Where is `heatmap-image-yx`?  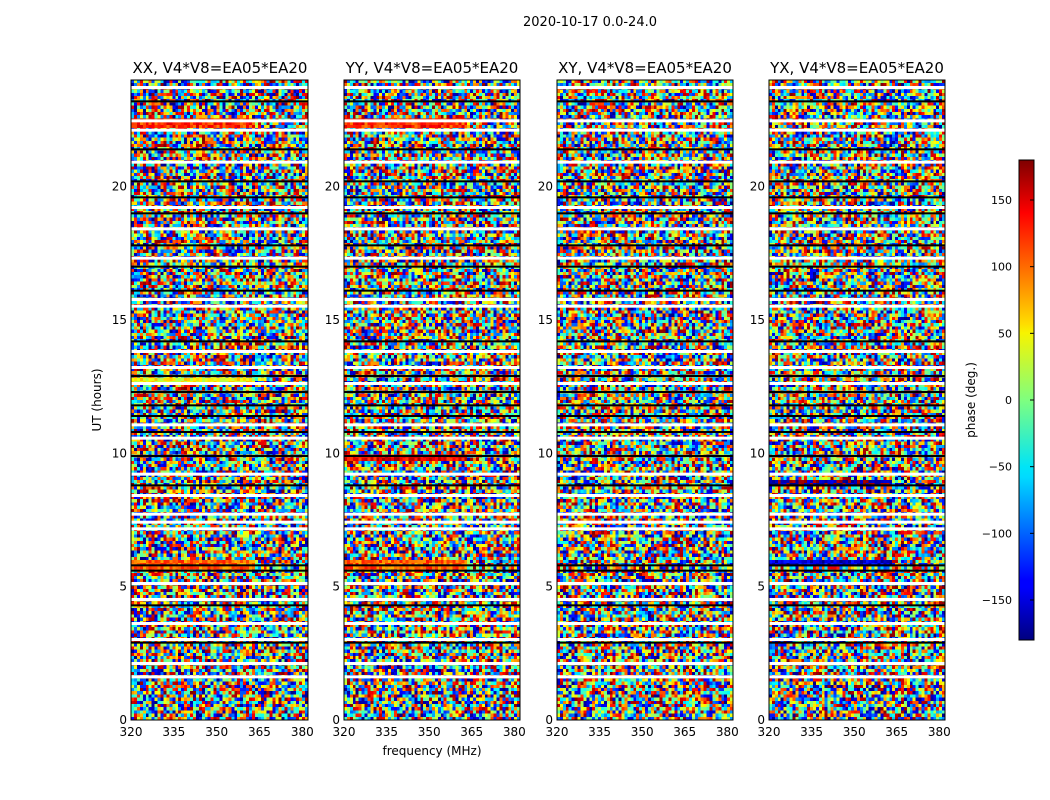
heatmap-image-yx is located at coordinates (857, 400).